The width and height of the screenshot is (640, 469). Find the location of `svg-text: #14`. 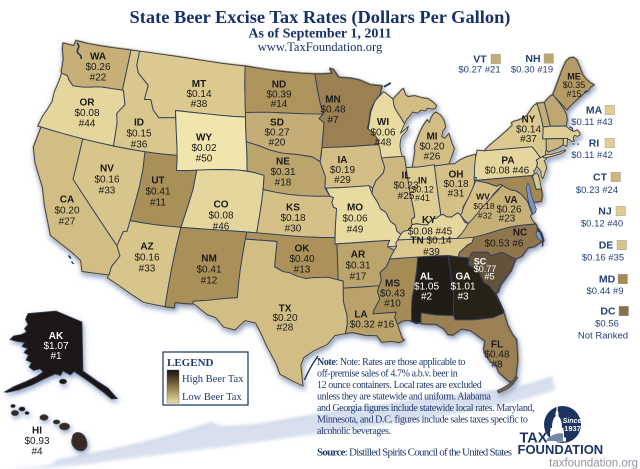

svg-text: #14 is located at coordinates (279, 104).